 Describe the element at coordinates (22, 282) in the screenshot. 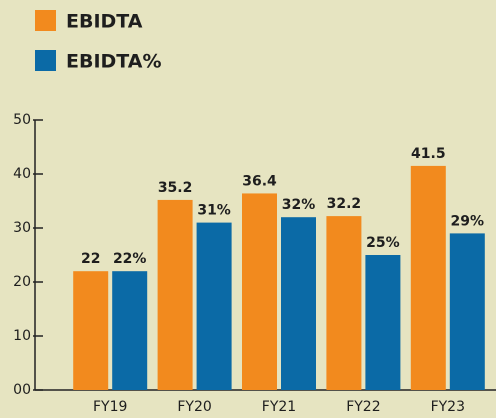

I see `y-tick-label: 20` at that location.